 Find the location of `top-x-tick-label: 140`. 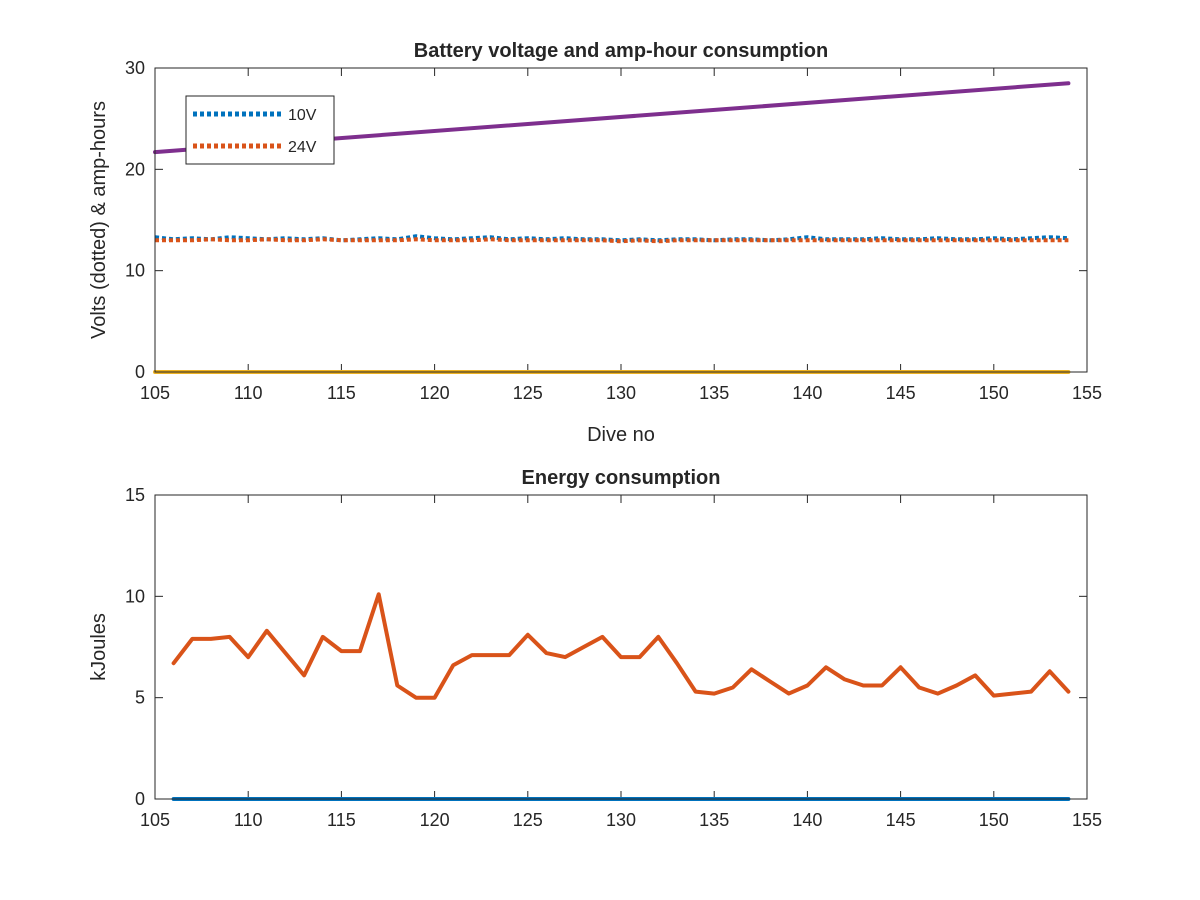

top-x-tick-label: 140 is located at coordinates (807, 393).